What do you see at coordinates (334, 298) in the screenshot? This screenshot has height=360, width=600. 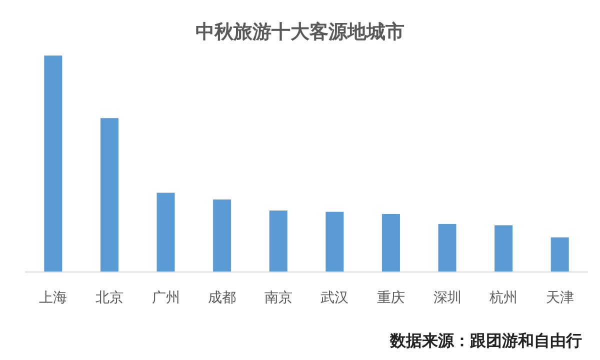 I see `x-tick-label: 武汉` at bounding box center [334, 298].